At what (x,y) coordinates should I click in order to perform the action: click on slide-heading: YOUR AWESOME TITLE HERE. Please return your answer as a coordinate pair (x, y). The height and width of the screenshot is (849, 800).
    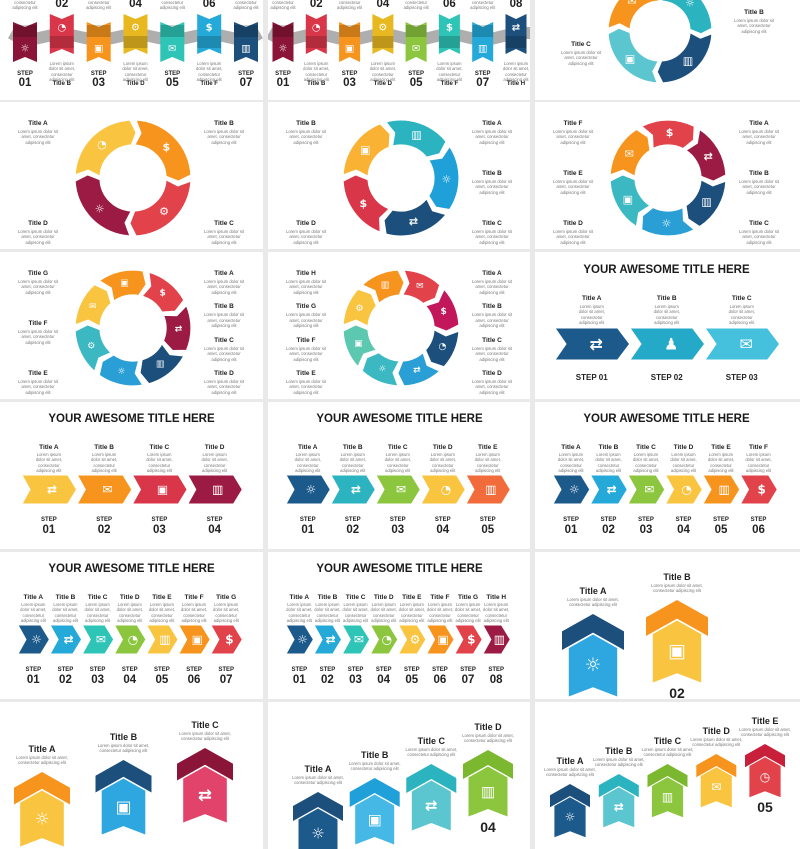
    Looking at the image, I should click on (666, 419).